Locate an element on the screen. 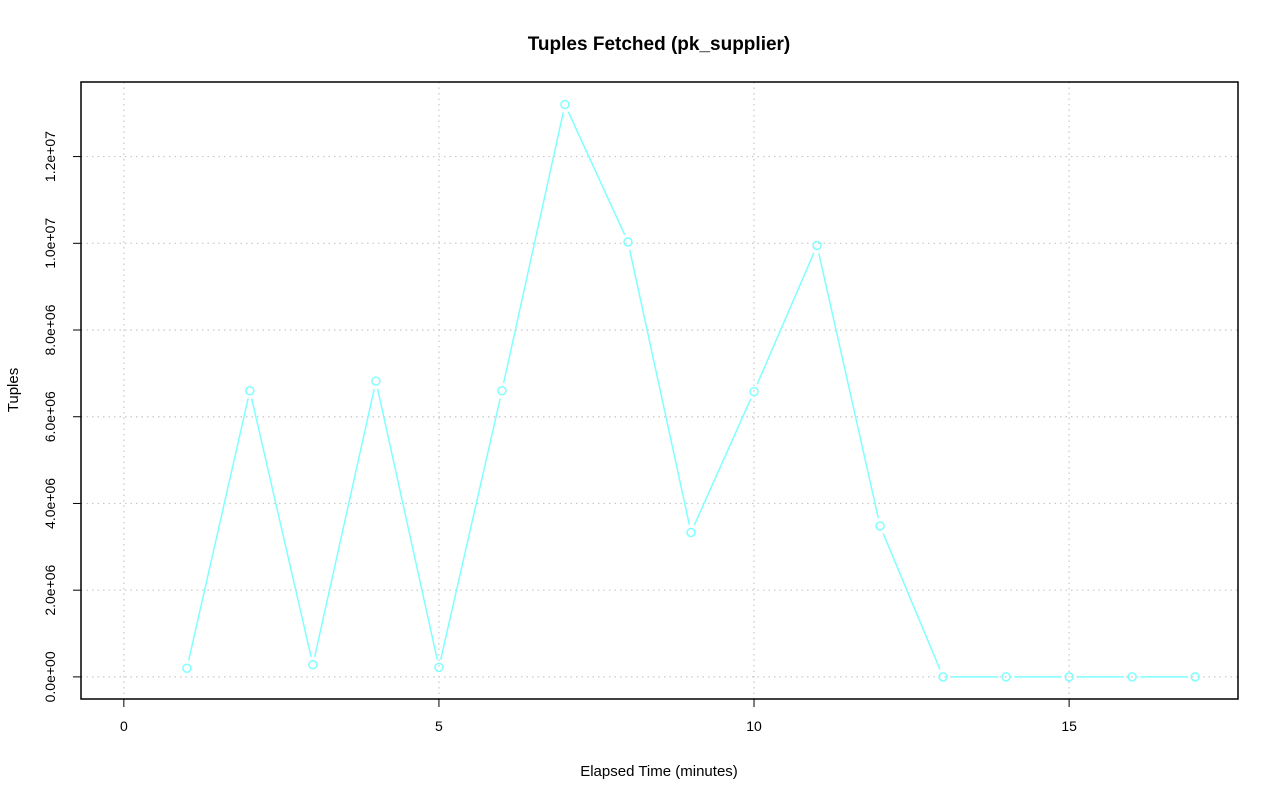 Image resolution: width=1280 pixels, height=801 pixels. x-tick-label-1: 5 is located at coordinates (439, 726).